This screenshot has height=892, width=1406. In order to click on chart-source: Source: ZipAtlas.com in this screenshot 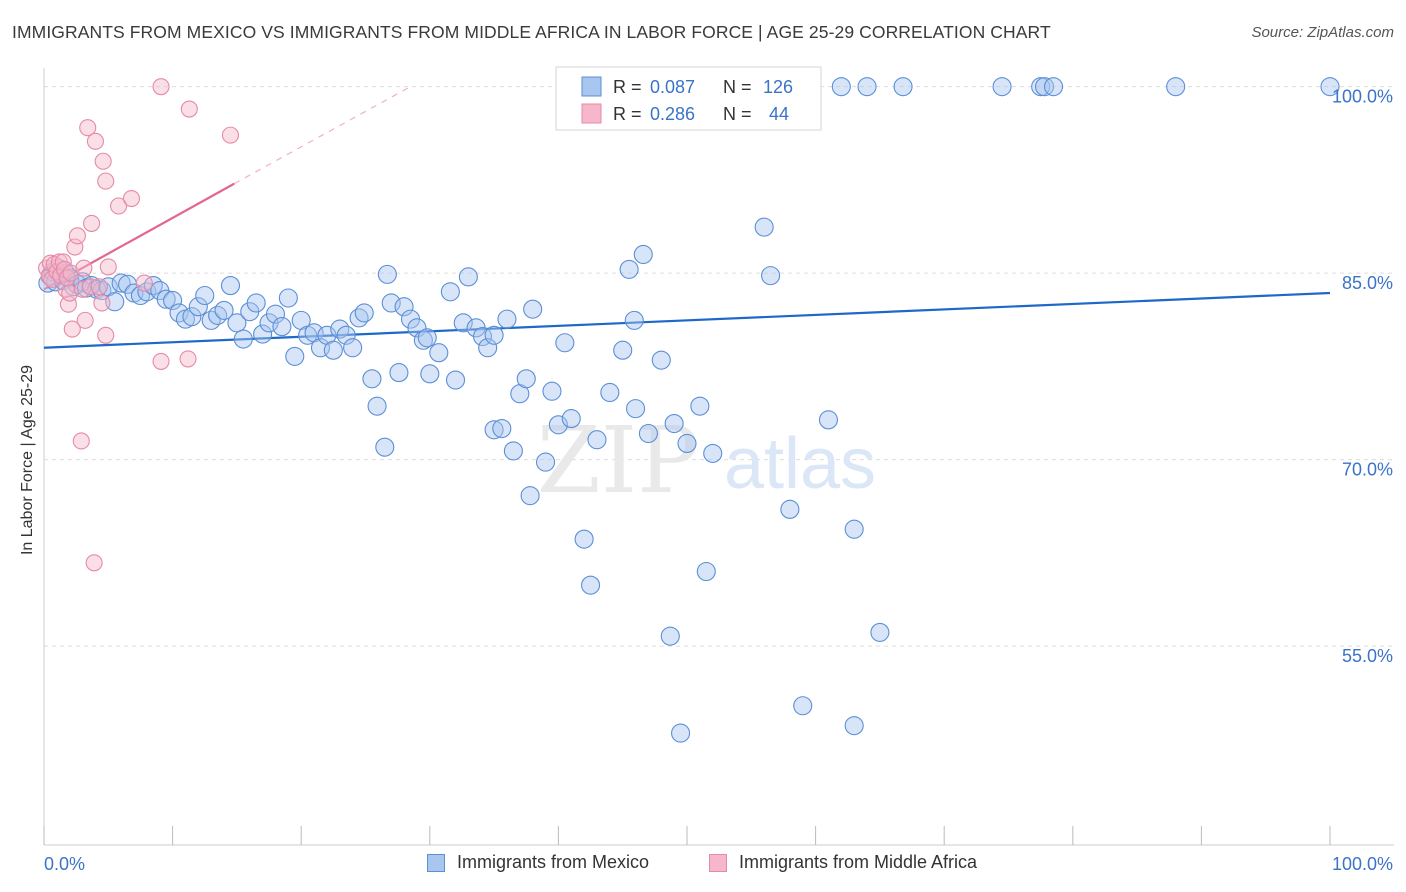, I will do `click(1322, 32)`.